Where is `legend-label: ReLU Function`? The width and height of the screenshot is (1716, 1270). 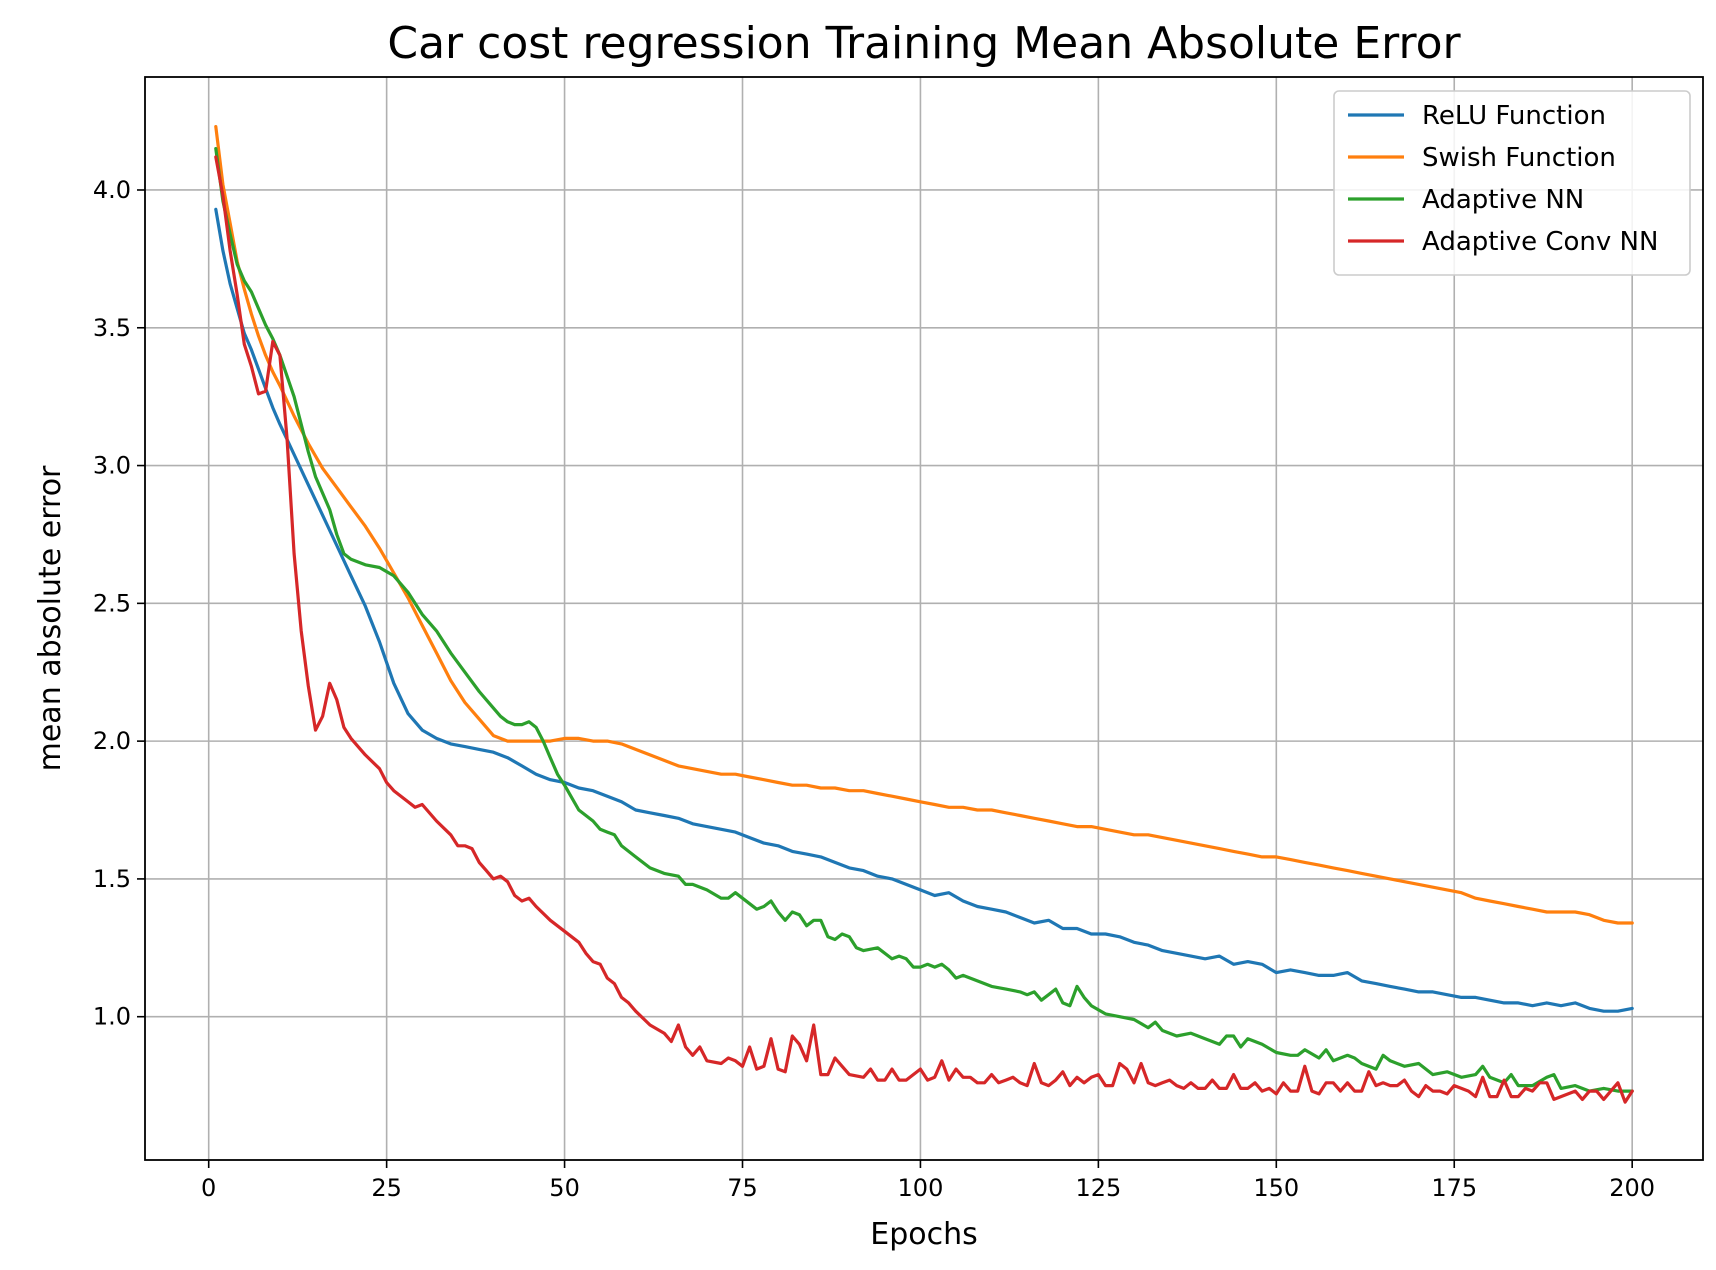
legend-label: ReLU Function is located at coordinates (1514, 116).